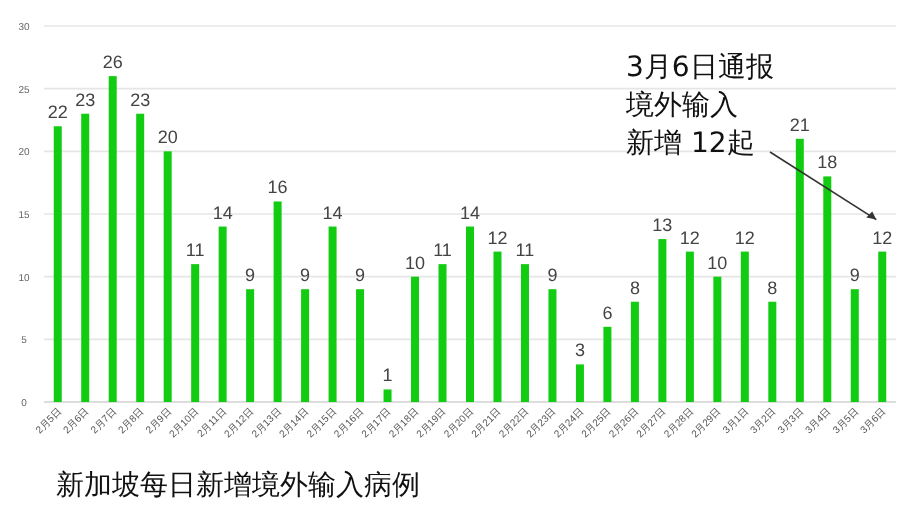 The image size is (902, 522). I want to click on data-label: 3, so click(579, 350).